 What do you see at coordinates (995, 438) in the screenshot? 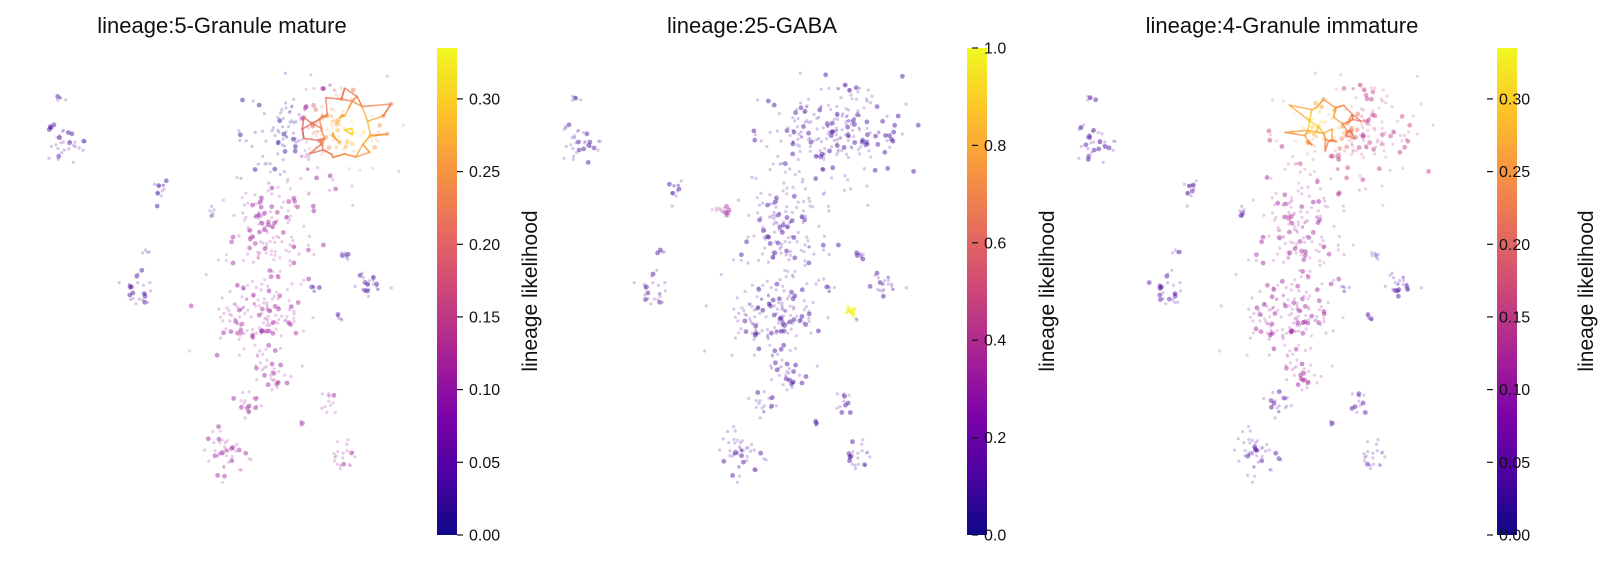
I see `colorbar-tick-label: 0.2` at bounding box center [995, 438].